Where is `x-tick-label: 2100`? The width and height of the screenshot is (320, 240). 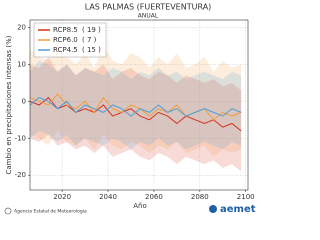
x-tick-label: 2100 is located at coordinates (246, 197).